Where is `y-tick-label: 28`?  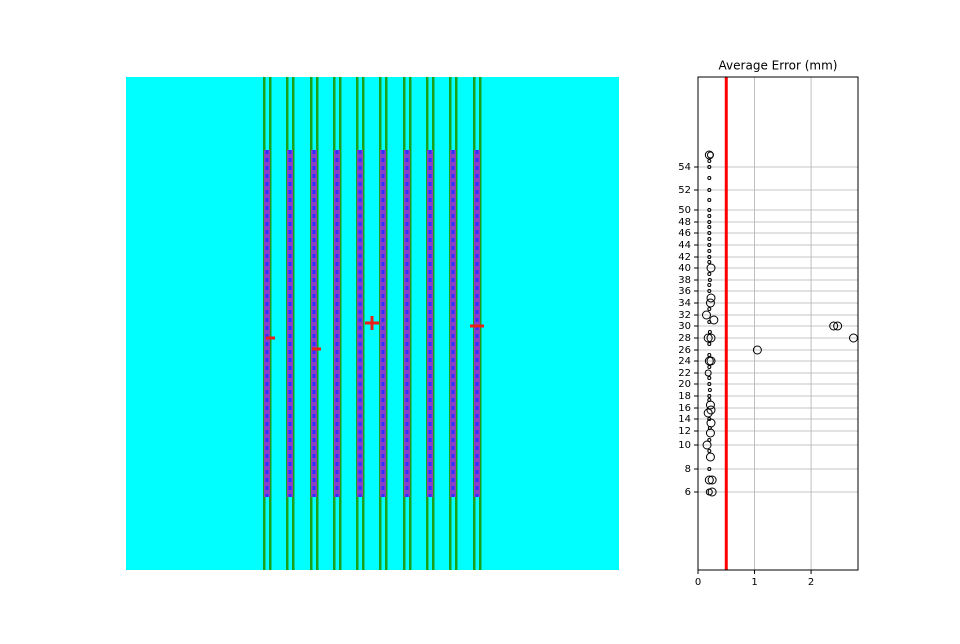
y-tick-label: 28 is located at coordinates (684, 338).